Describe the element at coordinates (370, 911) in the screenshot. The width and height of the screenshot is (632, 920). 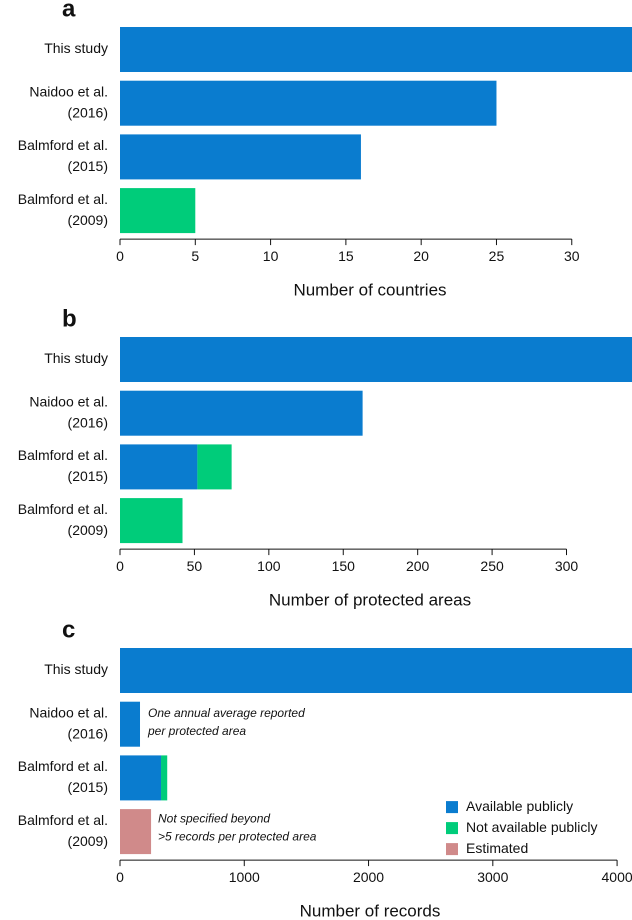
I see `x-axis-title: Number of records` at that location.